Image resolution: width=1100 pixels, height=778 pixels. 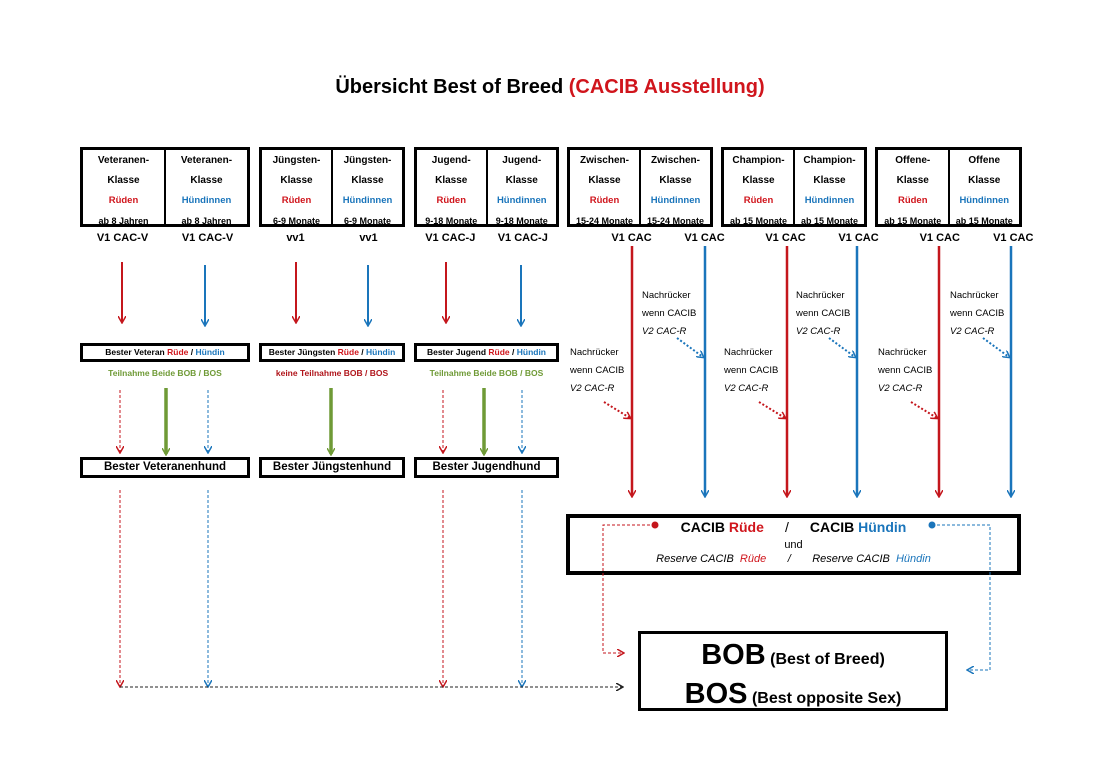 I want to click on class-cell: Veteranen- Klasse Hündinnen ab 8 Jahren, so click(x=205, y=188).